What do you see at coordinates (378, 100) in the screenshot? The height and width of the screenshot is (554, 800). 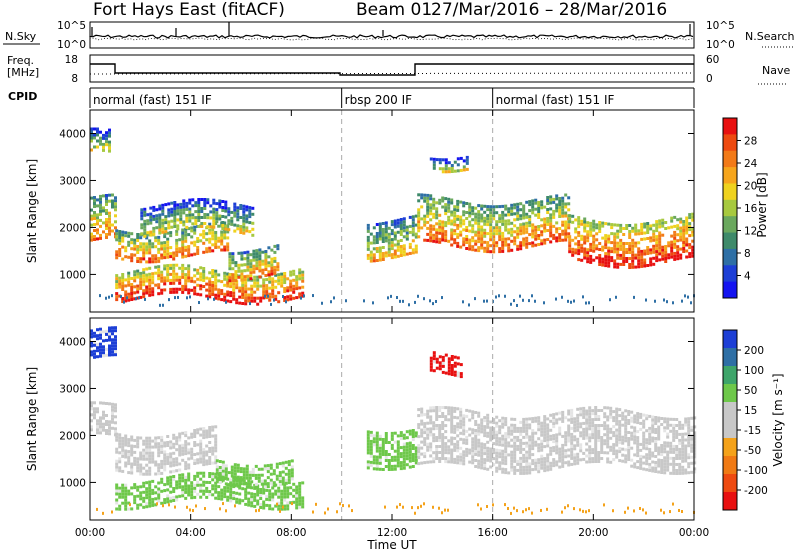 I see `cpid-segment-label: rbsp 200 IF` at bounding box center [378, 100].